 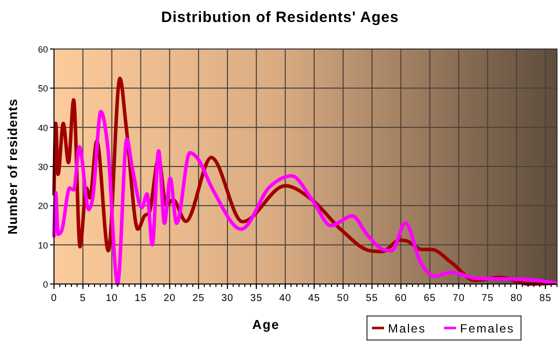 I want to click on x-tick-label: 70, so click(x=458, y=298).